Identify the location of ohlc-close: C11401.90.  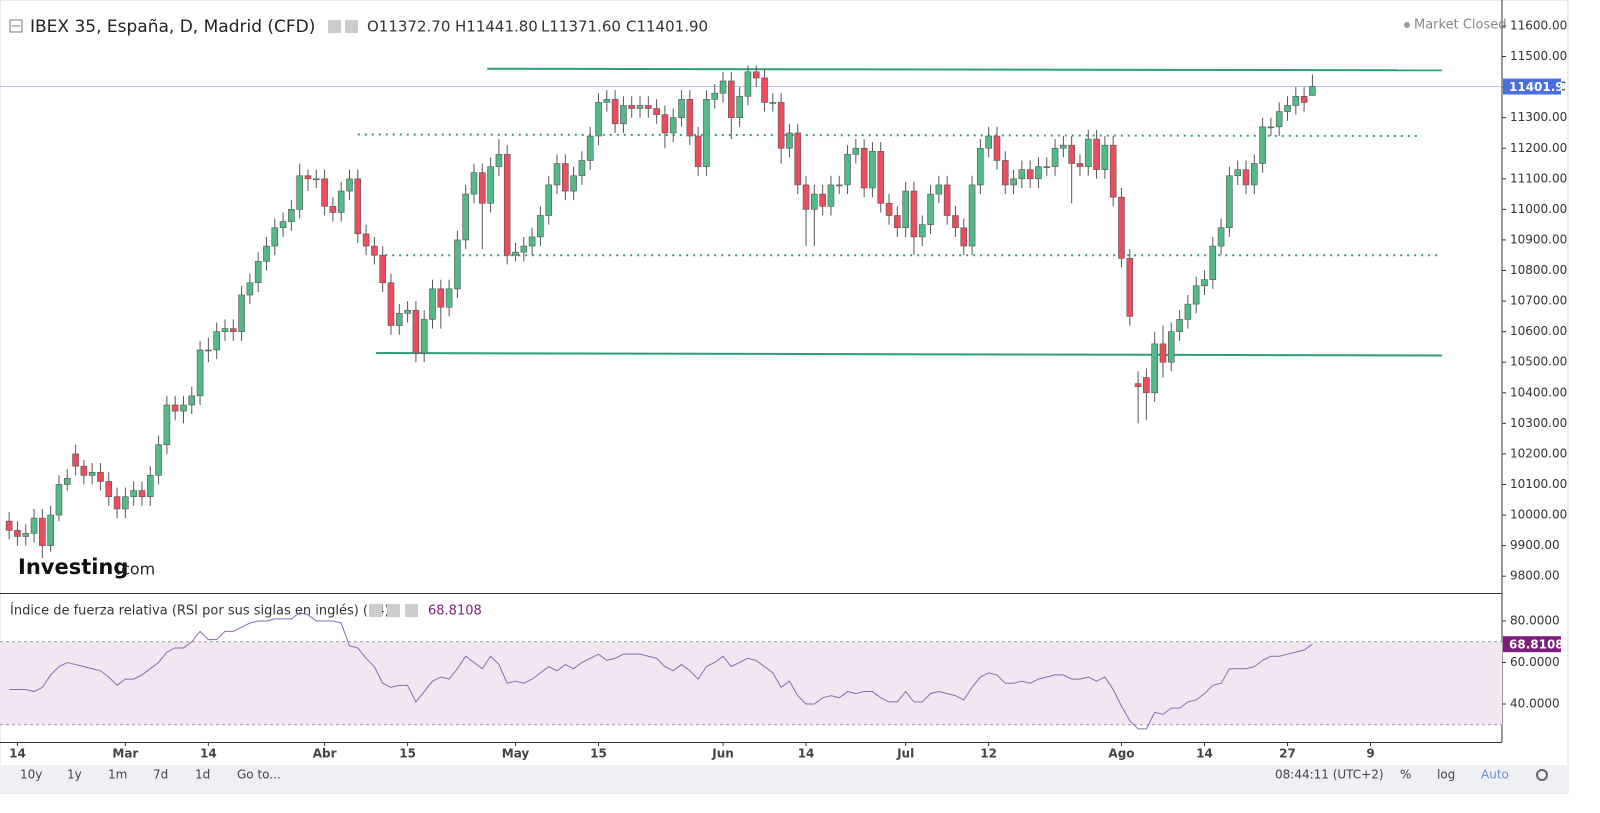
(667, 27).